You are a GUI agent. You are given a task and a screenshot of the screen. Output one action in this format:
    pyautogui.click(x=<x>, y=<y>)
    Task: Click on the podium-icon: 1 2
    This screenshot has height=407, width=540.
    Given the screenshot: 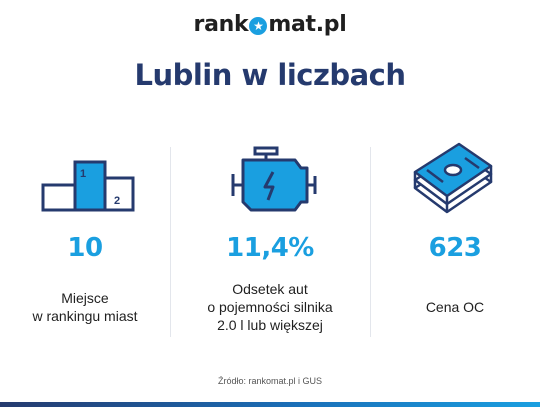 What is the action you would take?
    pyautogui.click(x=88, y=186)
    